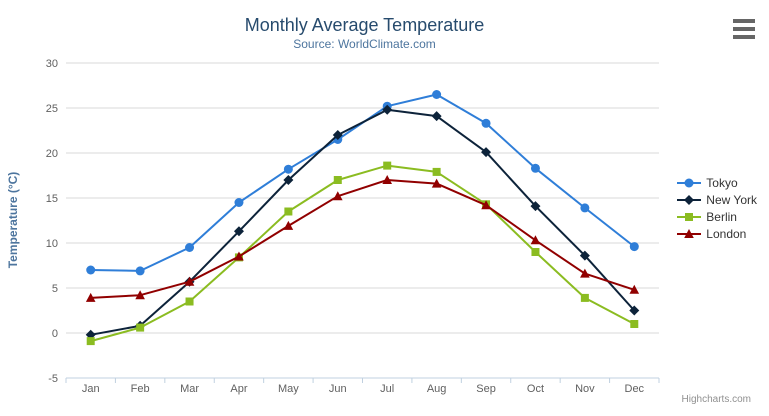  I want to click on marker-london-jul, so click(387, 179).